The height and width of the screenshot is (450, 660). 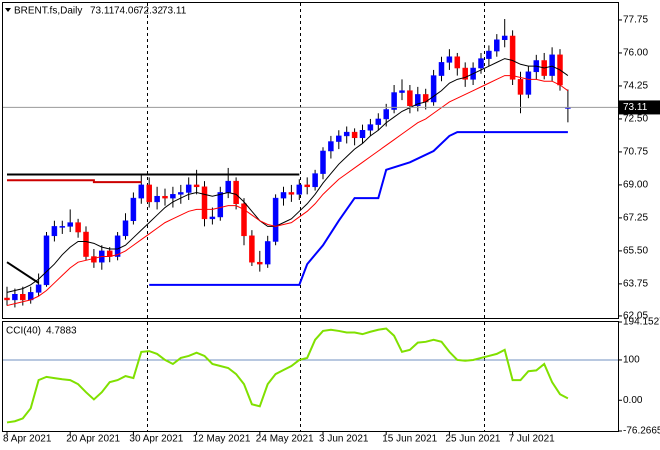 What do you see at coordinates (61, 331) in the screenshot?
I see `indicator-value: 4.7883` at bounding box center [61, 331].